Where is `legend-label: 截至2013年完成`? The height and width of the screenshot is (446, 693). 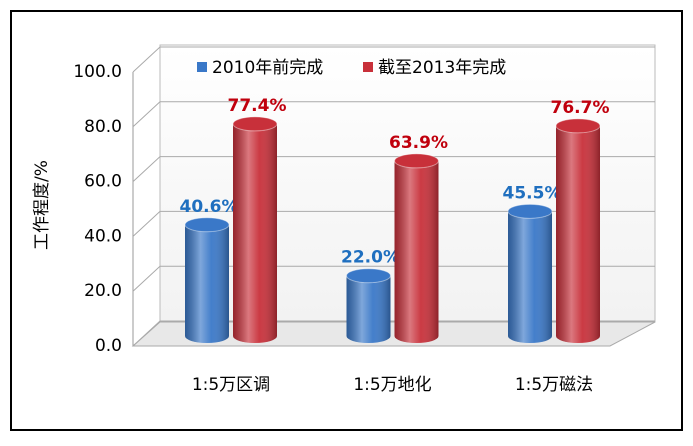
legend-label: 截至2013年完成 is located at coordinates (442, 68).